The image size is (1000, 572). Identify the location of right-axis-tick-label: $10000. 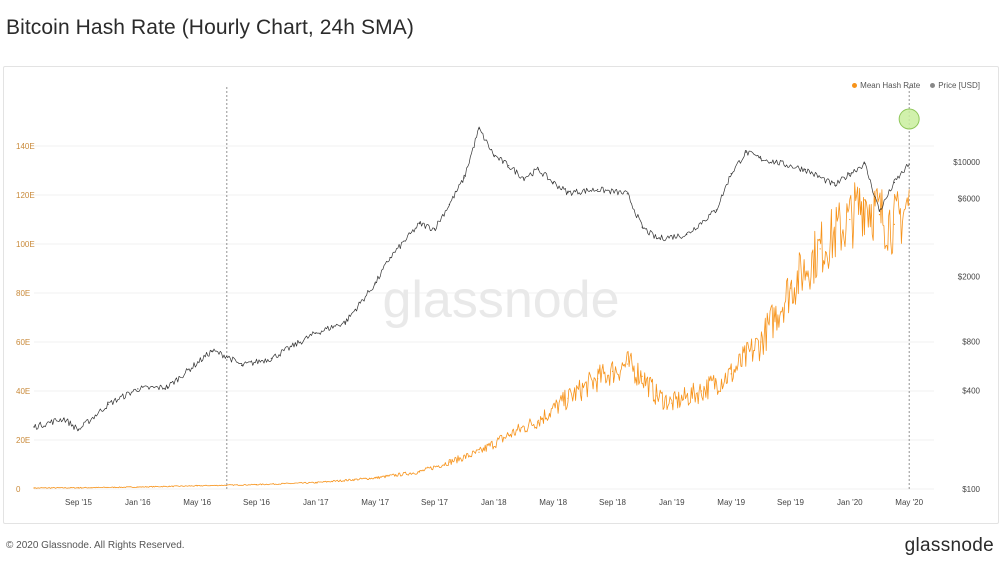
(966, 162).